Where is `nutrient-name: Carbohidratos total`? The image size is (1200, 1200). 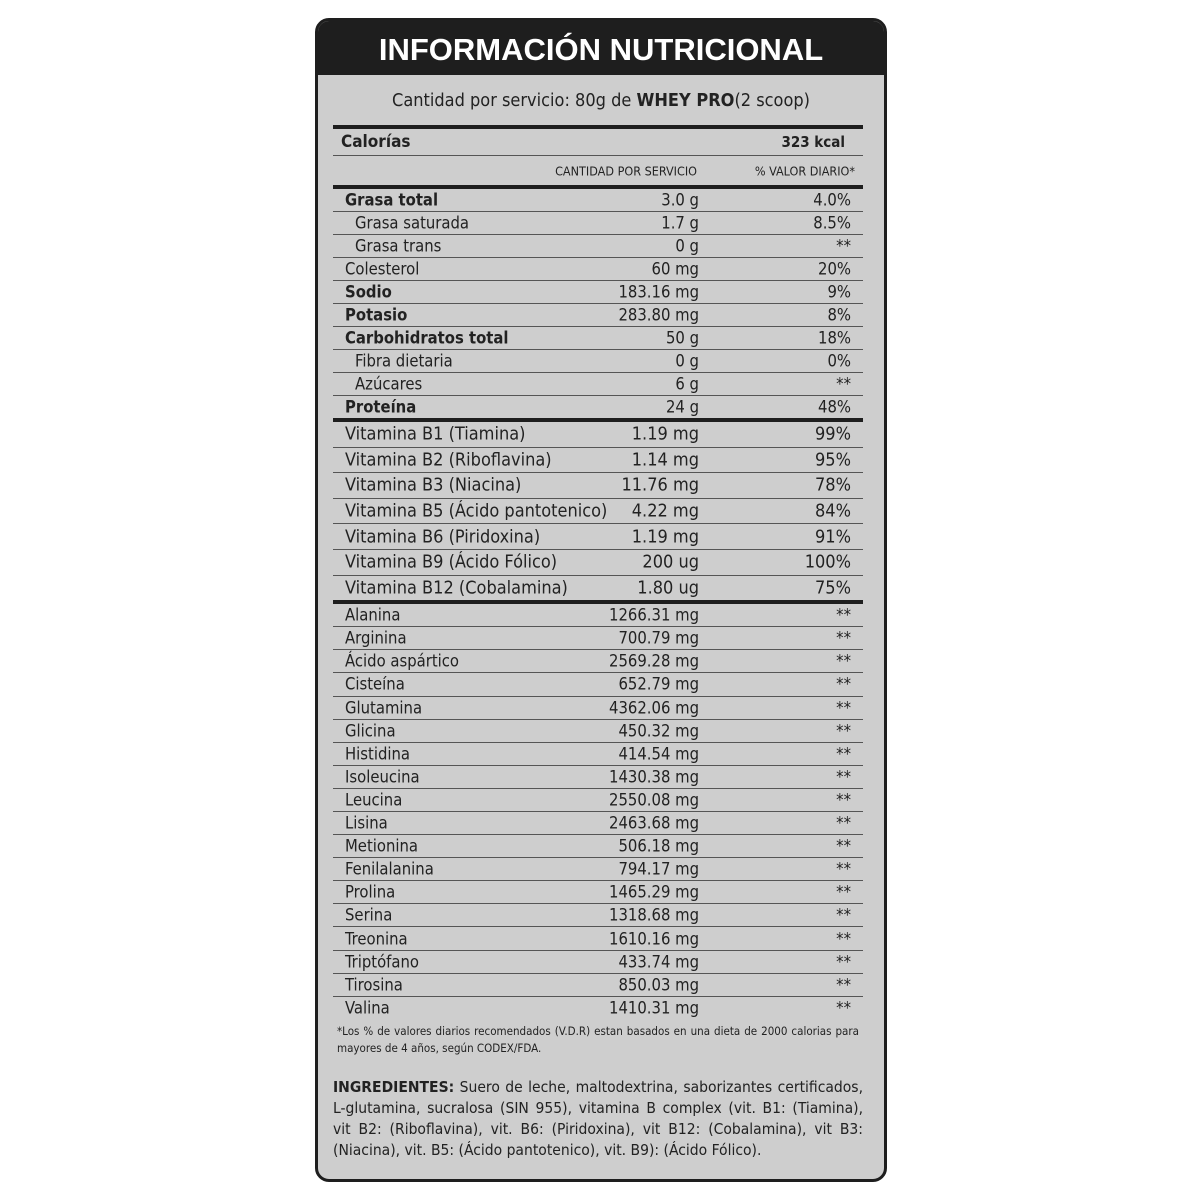 nutrient-name: Carbohidratos total is located at coordinates (427, 338).